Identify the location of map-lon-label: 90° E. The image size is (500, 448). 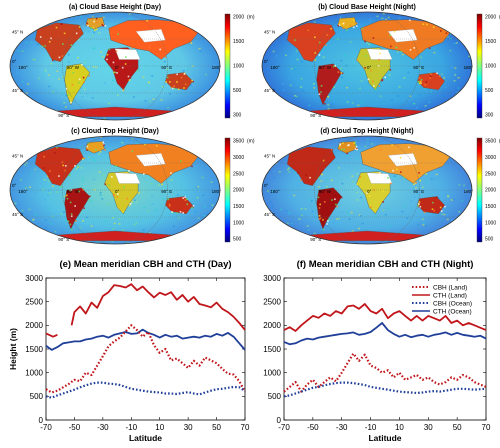
(418, 191).